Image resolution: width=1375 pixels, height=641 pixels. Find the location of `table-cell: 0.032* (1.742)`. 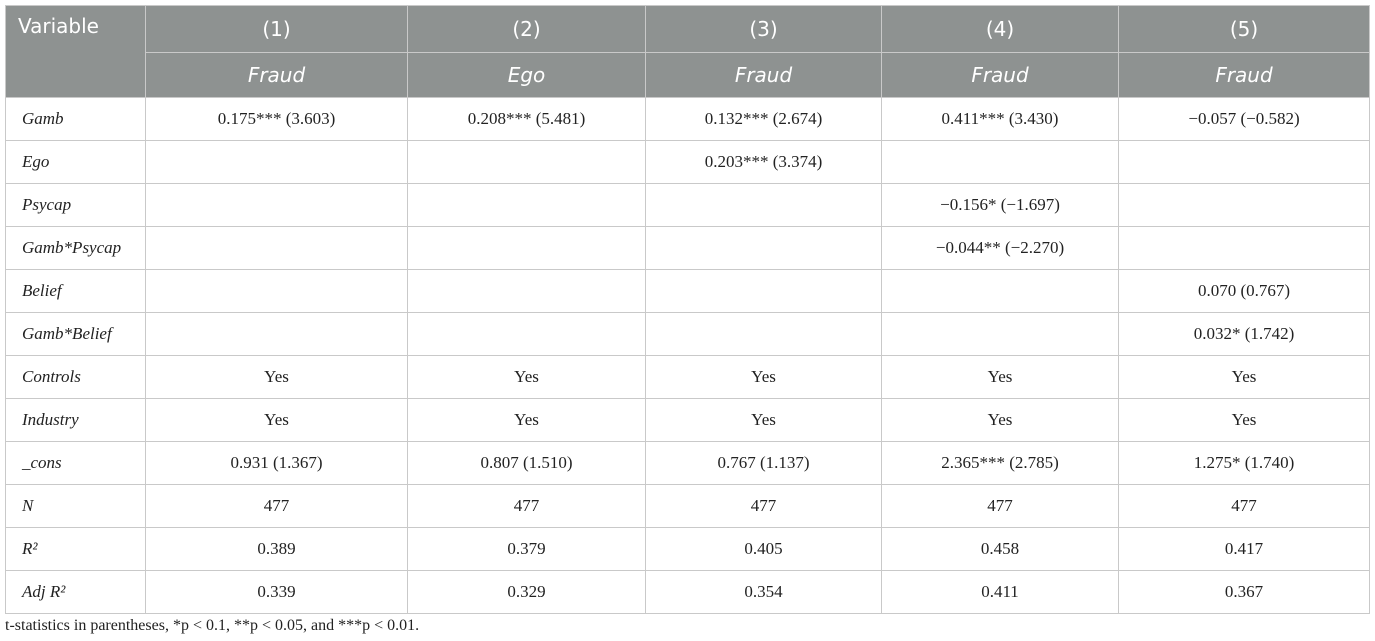

table-cell: 0.032* (1.742) is located at coordinates (1244, 334).